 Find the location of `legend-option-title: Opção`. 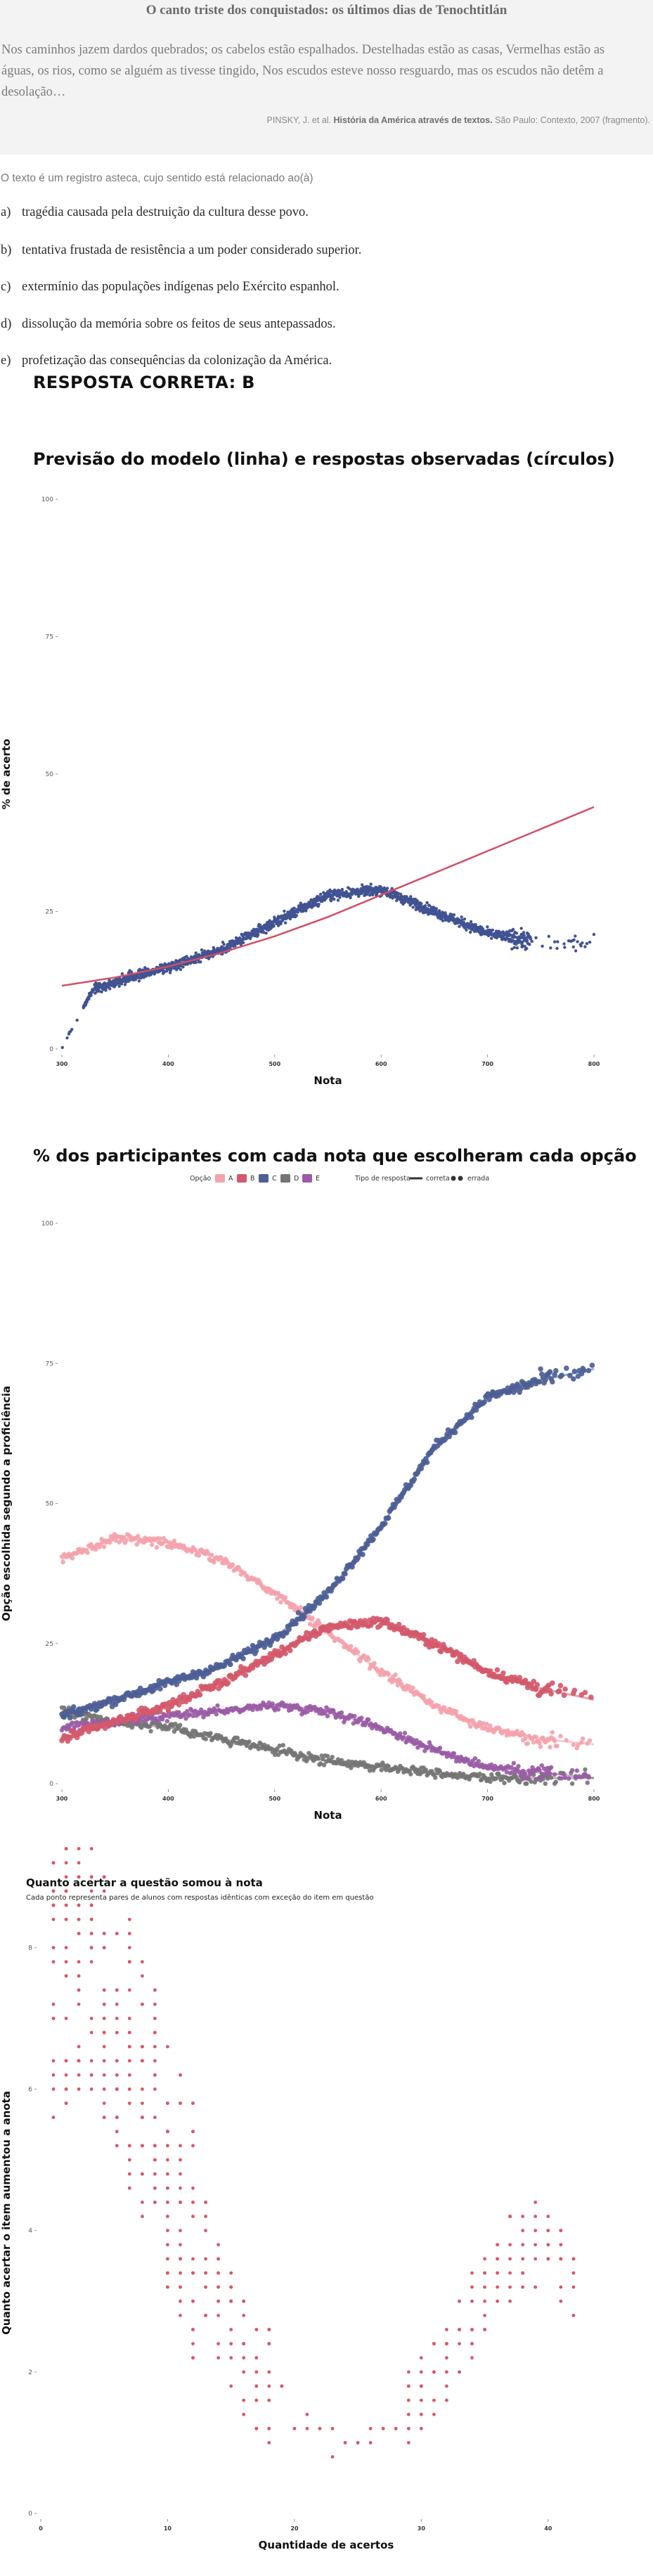

legend-option-title: Opção is located at coordinates (201, 1179).